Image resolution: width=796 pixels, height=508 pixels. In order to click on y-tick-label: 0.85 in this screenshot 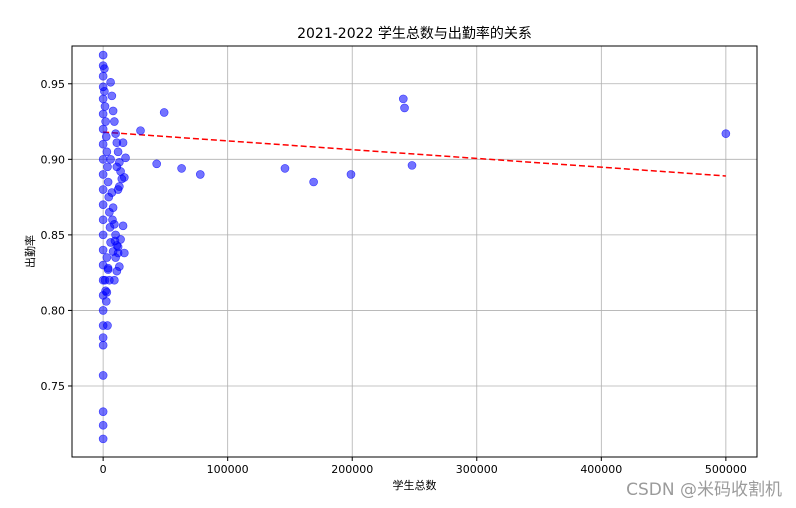, I will do `click(53, 235)`.